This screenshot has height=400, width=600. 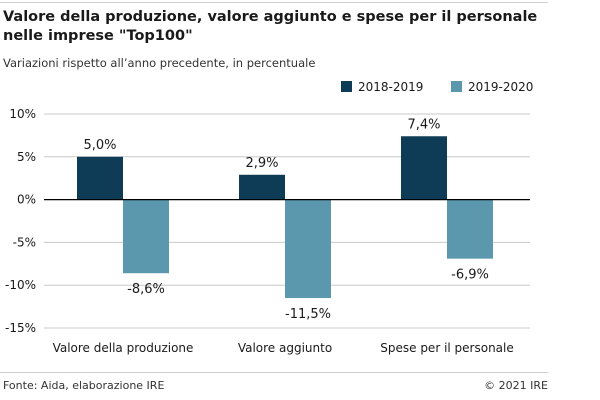 What do you see at coordinates (501, 87) in the screenshot?
I see `legend-label-series-2: 2019-2020` at bounding box center [501, 87].